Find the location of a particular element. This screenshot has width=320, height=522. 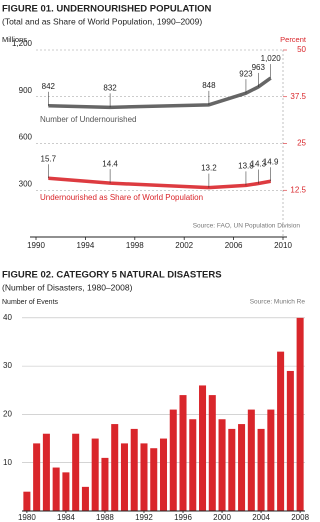

y2-tick-label: 12.5 is located at coordinates (298, 189).